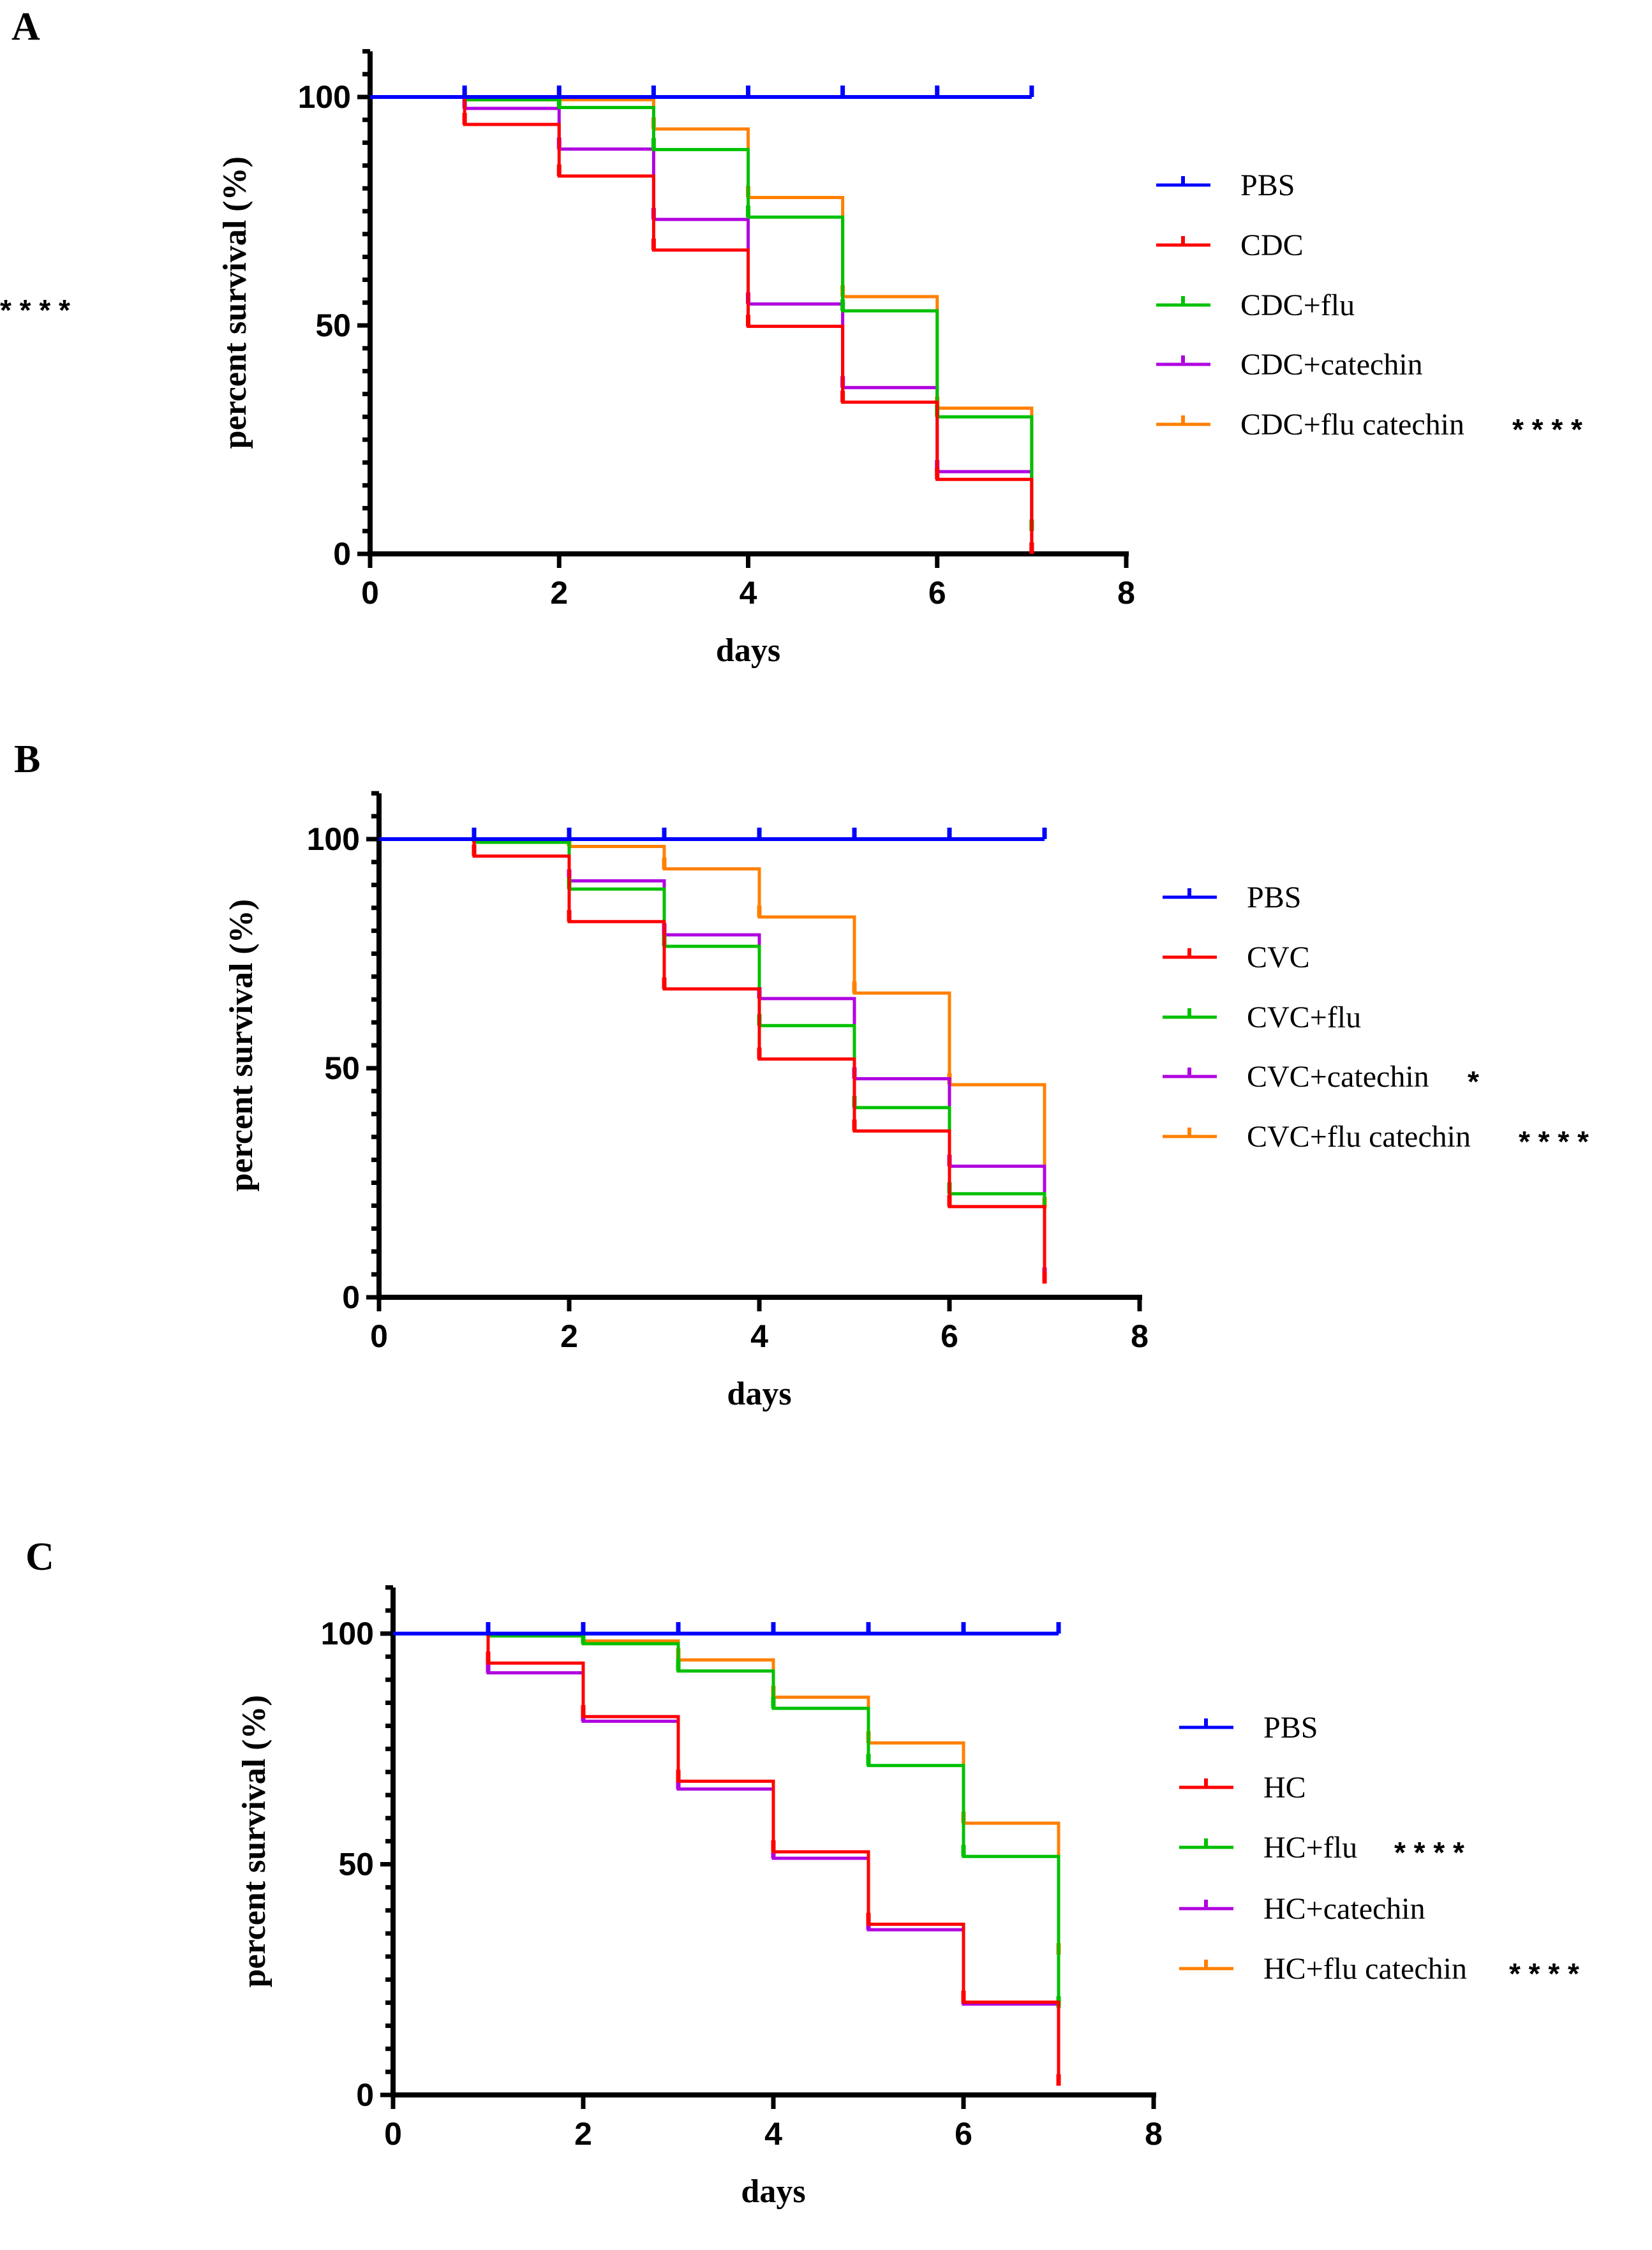  I want to click on series-cdc-flu, so click(702, 310).